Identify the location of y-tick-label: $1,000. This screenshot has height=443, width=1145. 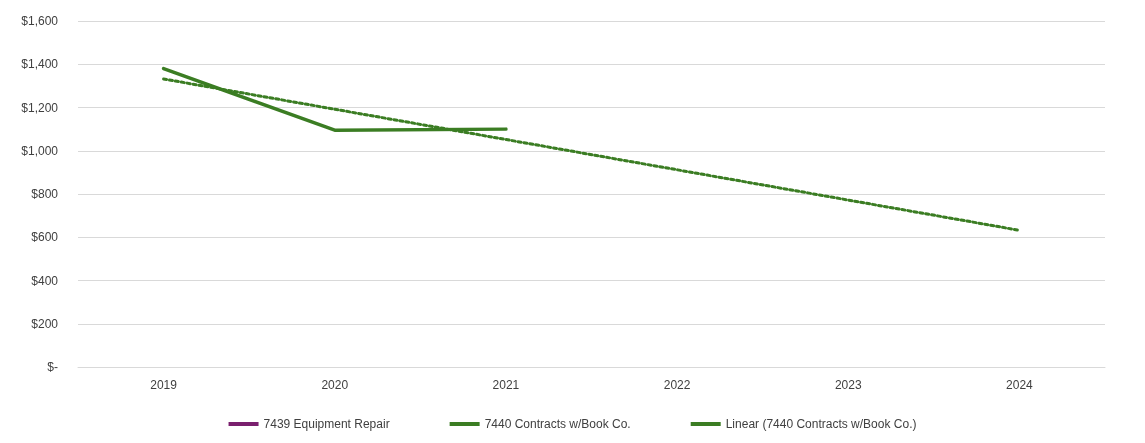
(40, 150).